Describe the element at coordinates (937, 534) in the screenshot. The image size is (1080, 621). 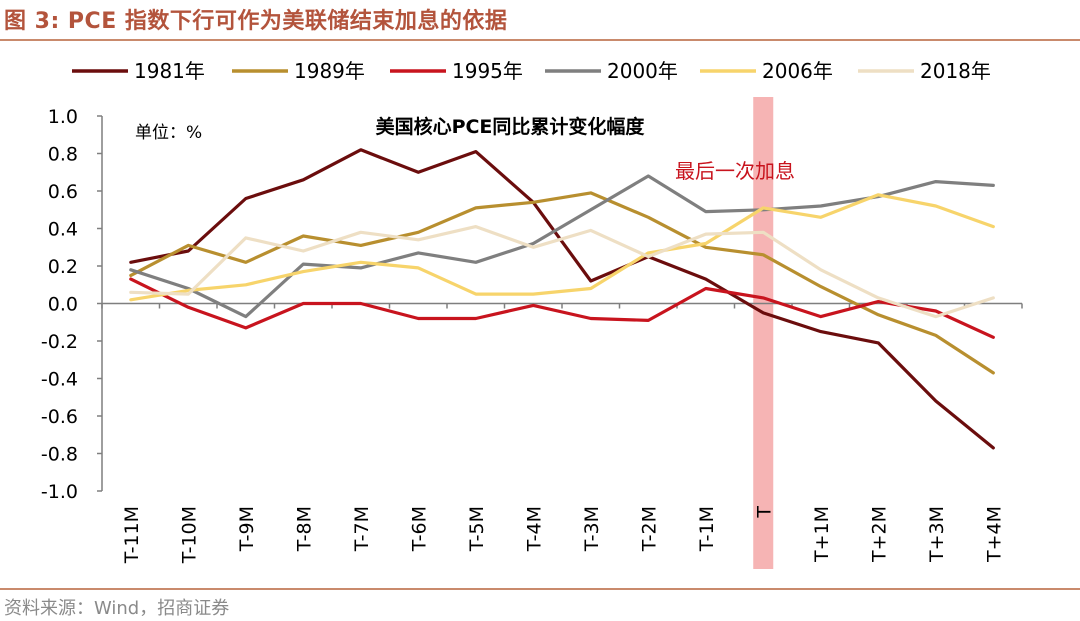
I see `x-tick-label: T+3M` at that location.